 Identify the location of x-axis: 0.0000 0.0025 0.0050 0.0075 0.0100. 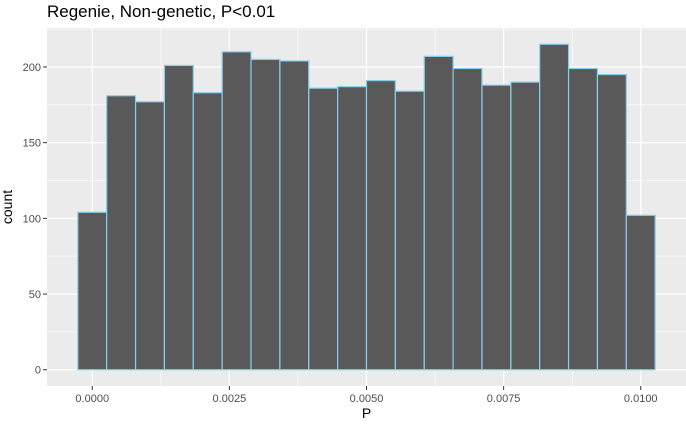
(366, 395).